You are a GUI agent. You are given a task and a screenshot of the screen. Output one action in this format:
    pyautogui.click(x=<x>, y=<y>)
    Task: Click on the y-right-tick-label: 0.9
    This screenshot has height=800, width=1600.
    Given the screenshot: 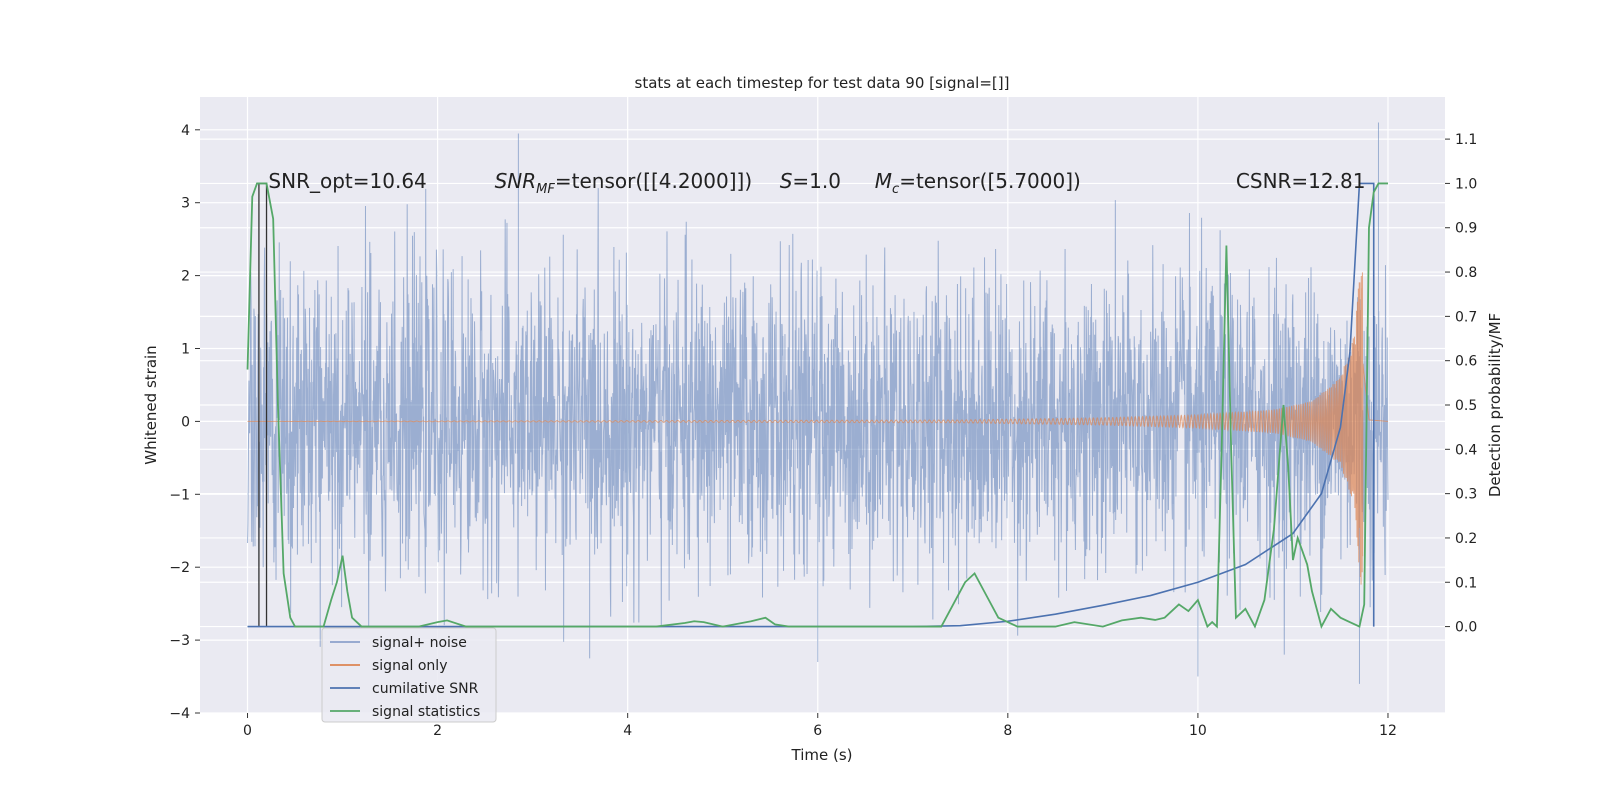 What is the action you would take?
    pyautogui.click(x=1466, y=229)
    